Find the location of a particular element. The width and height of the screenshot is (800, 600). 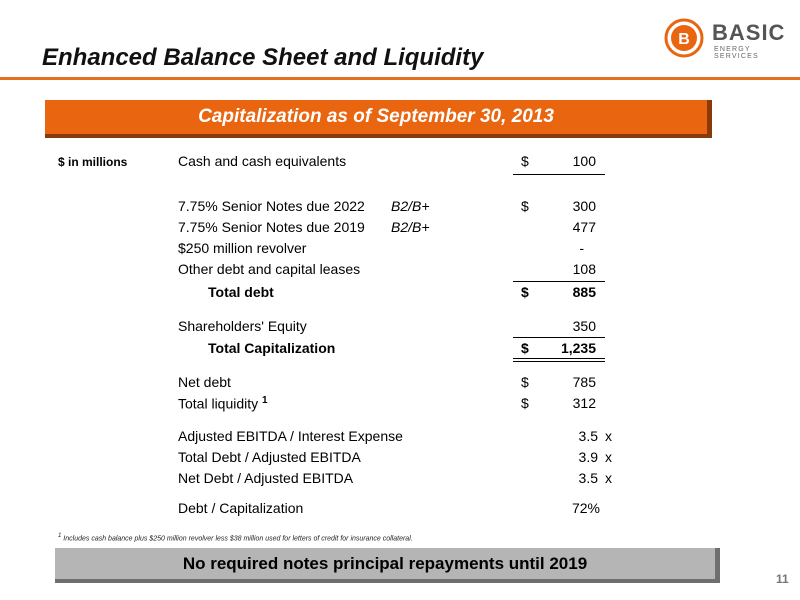

title-divider is located at coordinates (400, 78).